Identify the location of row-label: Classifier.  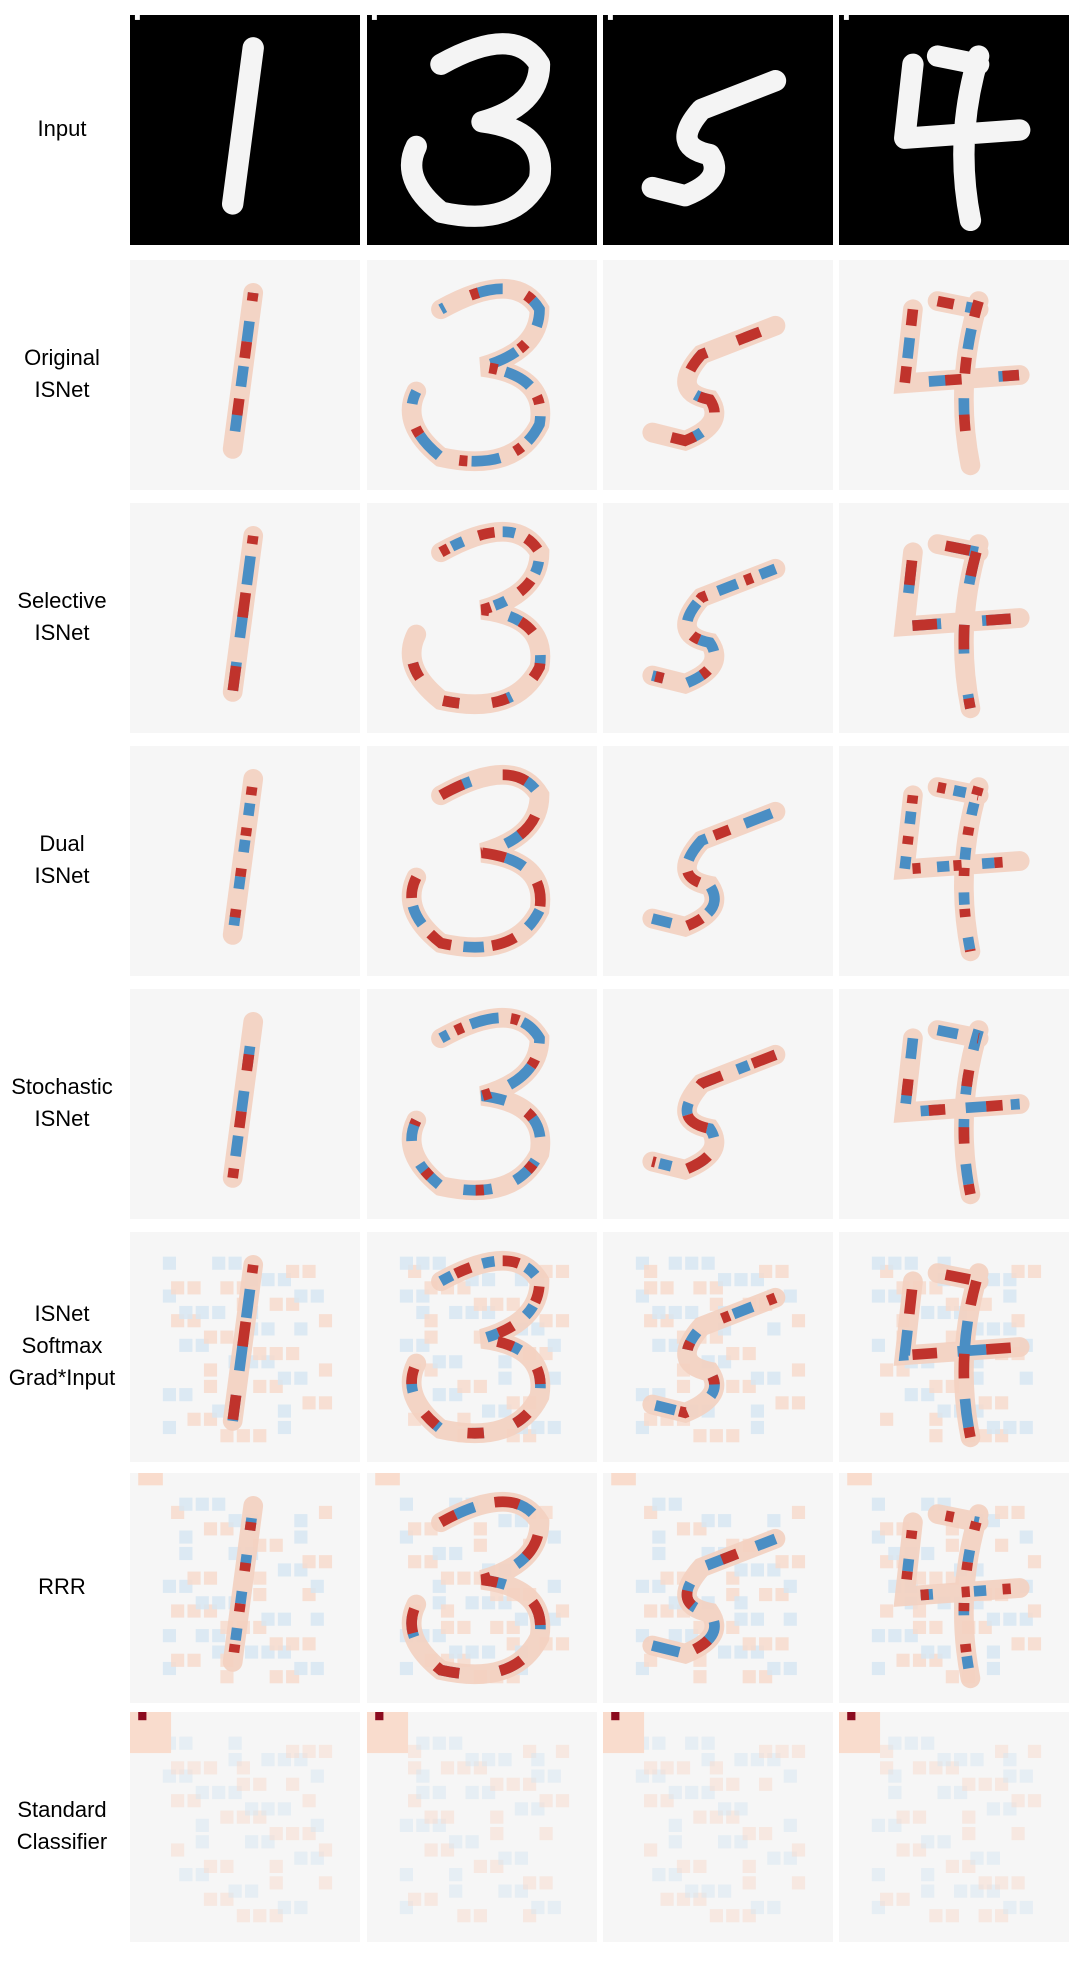
(62, 1841).